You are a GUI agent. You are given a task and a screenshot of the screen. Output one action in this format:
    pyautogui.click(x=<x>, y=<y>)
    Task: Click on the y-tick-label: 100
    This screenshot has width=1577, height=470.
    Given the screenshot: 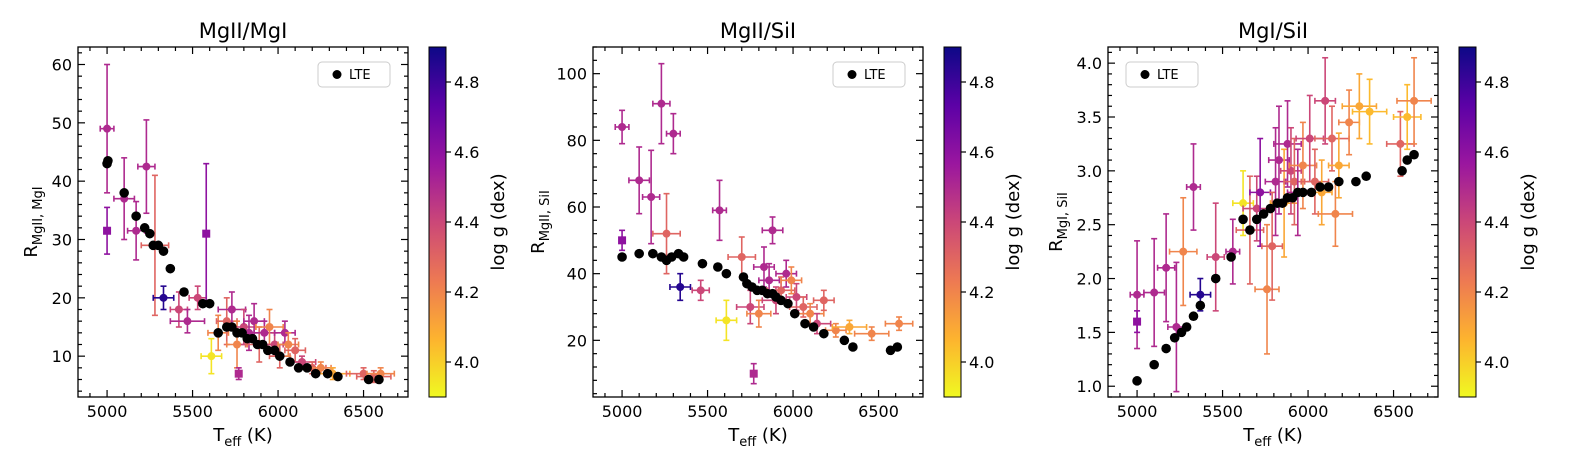 What is the action you would take?
    pyautogui.click(x=571, y=74)
    